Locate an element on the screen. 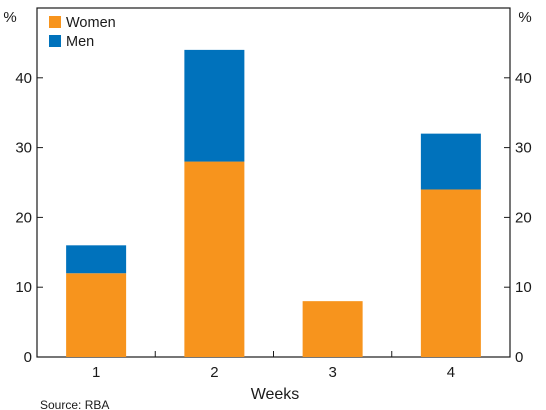 This screenshot has width=546, height=410. y-tick-label-left: 10 is located at coordinates (23, 287).